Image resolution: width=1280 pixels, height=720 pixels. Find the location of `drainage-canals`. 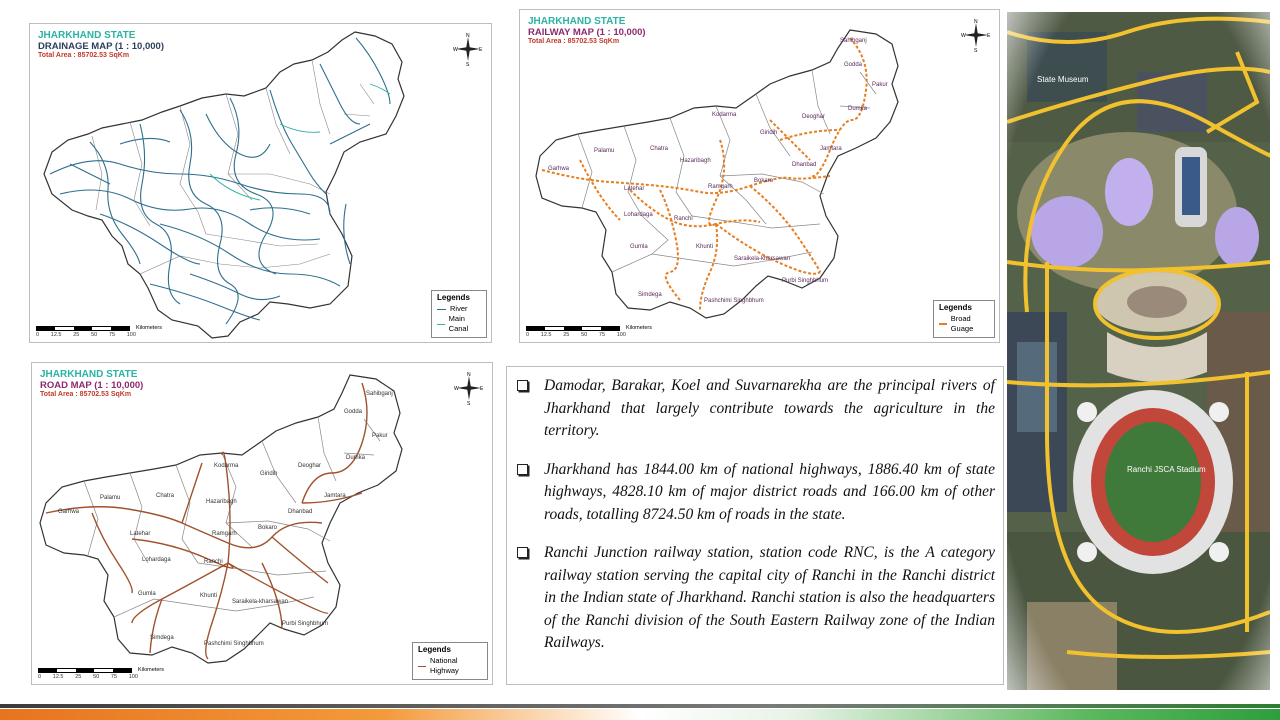

drainage-canals is located at coordinates (300, 142).